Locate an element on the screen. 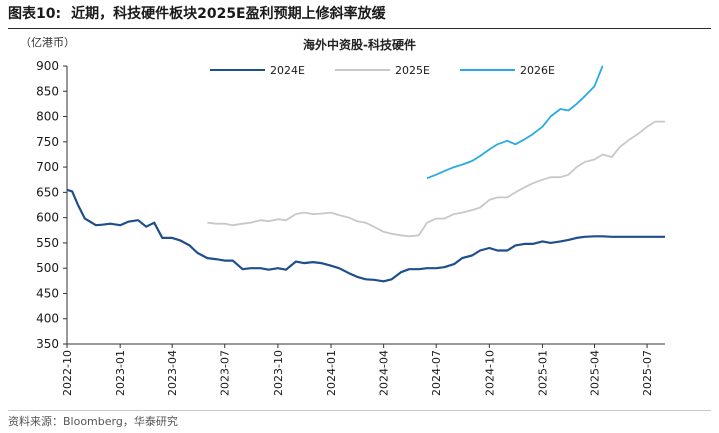 Image resolution: width=719 pixels, height=433 pixels. figure-title: 图表10: 近期，科技硬件板块2025E盈利预期上修斜率放缓 is located at coordinates (359, 15).